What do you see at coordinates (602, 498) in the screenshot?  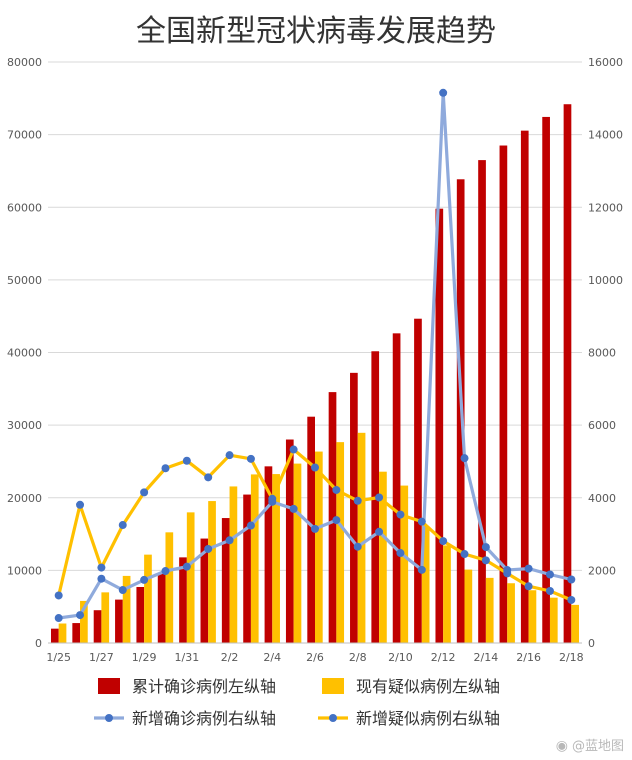 I see `y-right-tick-label: 4000` at bounding box center [602, 498].